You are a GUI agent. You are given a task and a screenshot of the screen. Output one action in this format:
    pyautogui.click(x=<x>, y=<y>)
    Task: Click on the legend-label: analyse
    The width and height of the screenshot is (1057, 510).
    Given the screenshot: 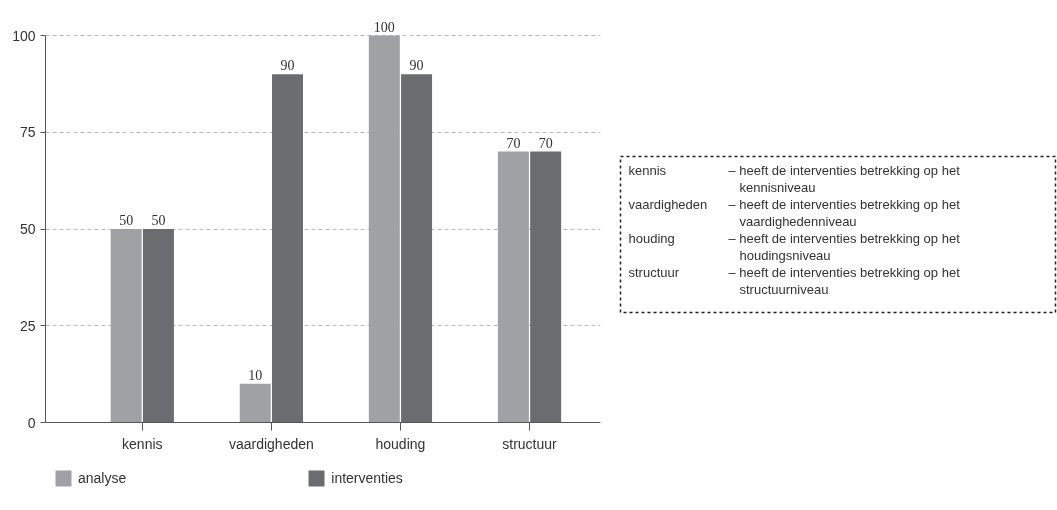 What is the action you would take?
    pyautogui.click(x=102, y=478)
    